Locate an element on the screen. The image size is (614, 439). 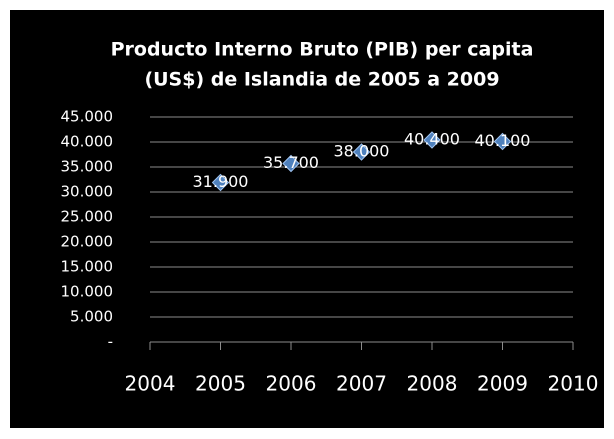
y-tick-label: 20.000 is located at coordinates (87, 242).